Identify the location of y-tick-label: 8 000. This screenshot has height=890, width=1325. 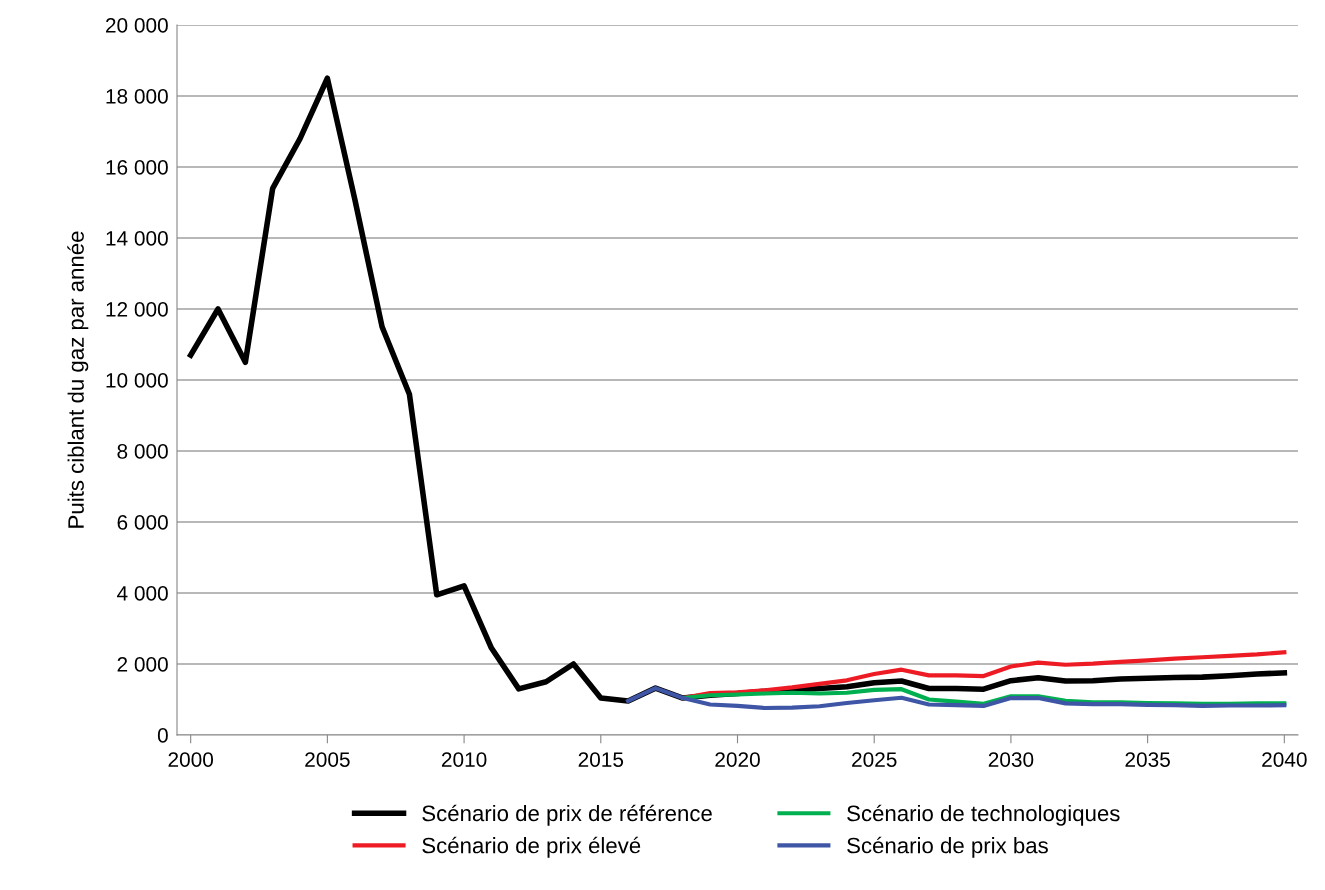
(142, 451).